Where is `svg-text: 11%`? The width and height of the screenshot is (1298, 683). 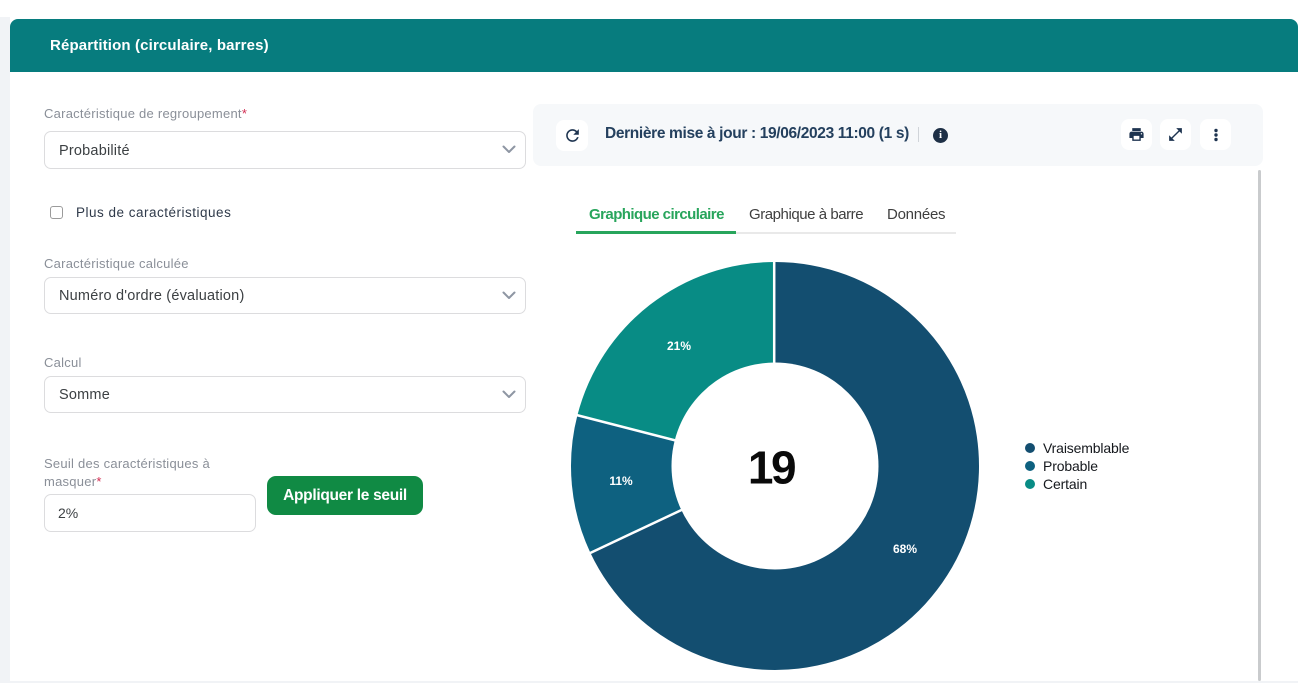 svg-text: 11% is located at coordinates (621, 481).